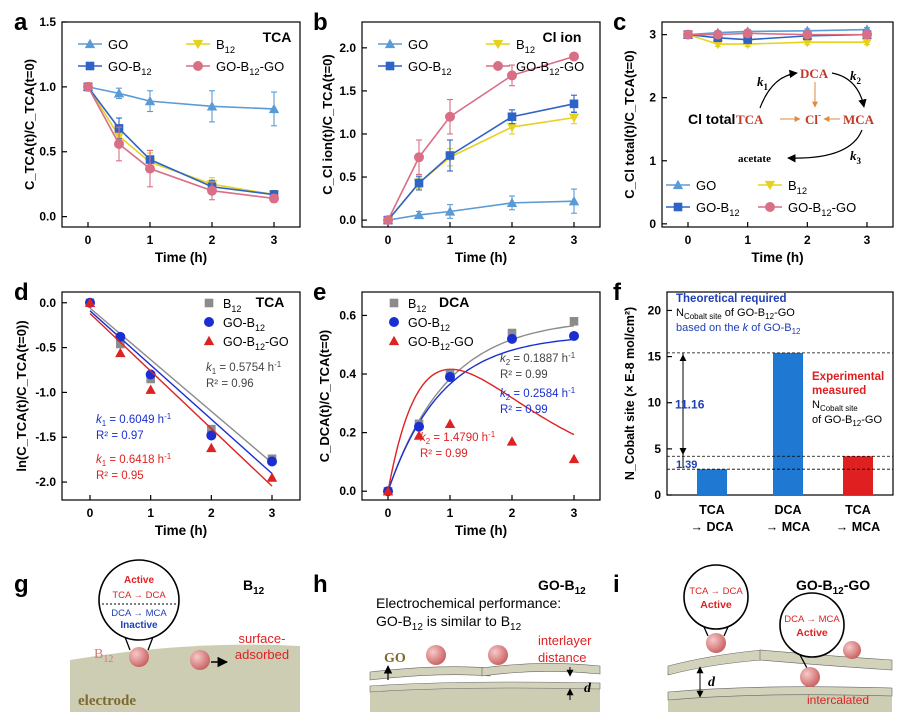  Describe the element at coordinates (562, 37) in the screenshot. I see `chart-title: Cl ion` at that location.